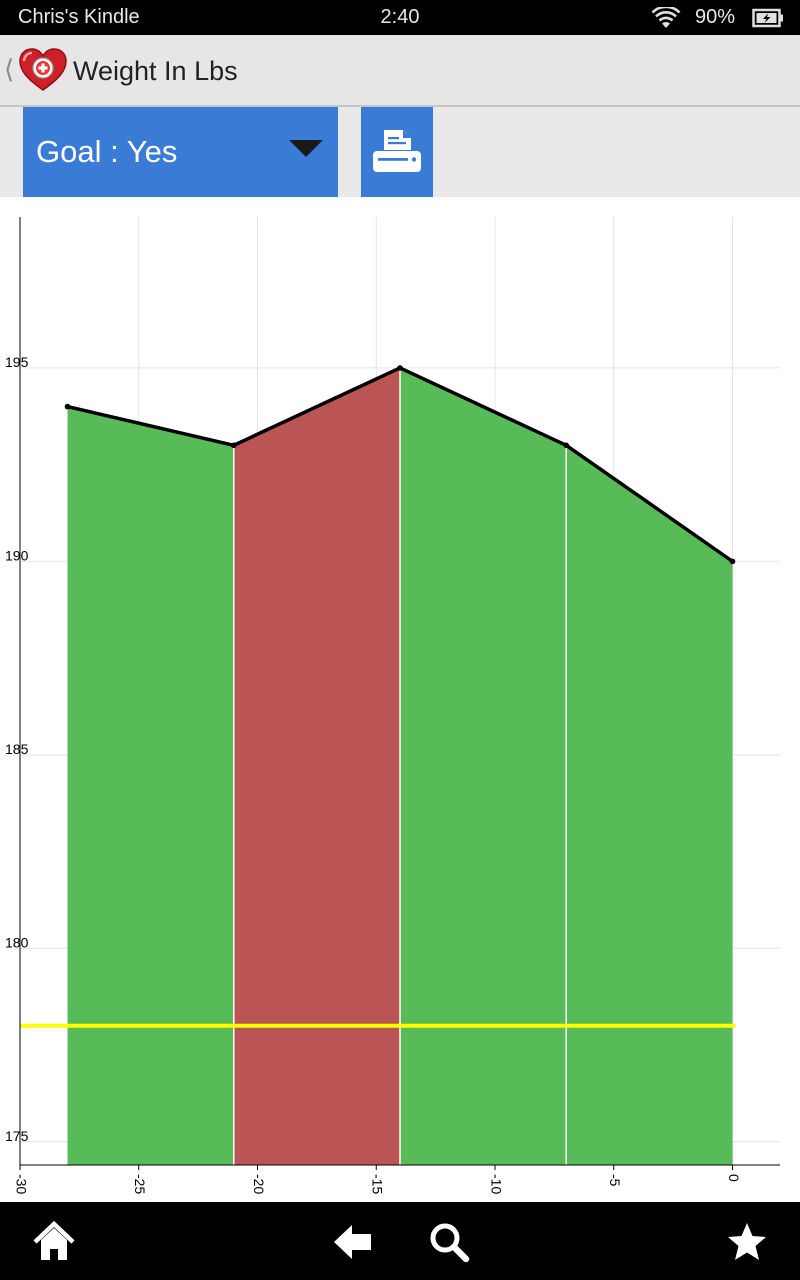 This screenshot has height=1280, width=800. I want to click on goal-dropdown-label: Goal : Yes, so click(107, 151).